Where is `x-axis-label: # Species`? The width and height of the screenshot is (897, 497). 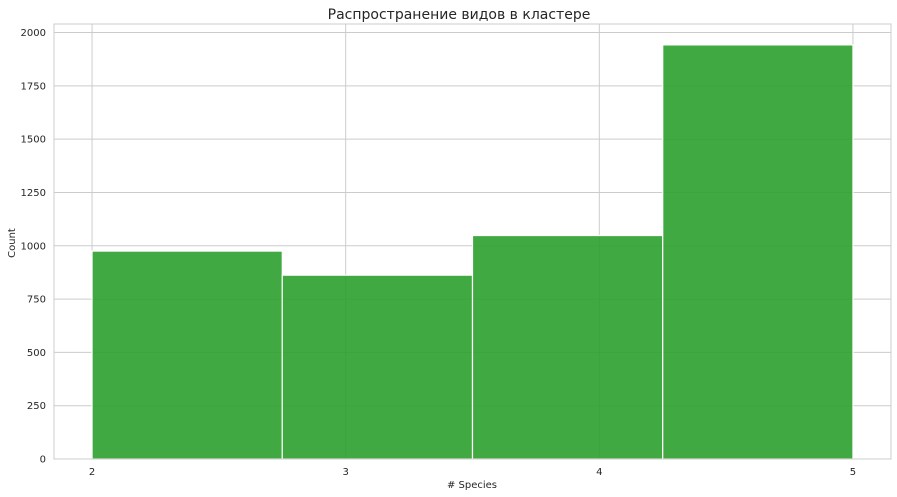 x-axis-label: # Species is located at coordinates (472, 485).